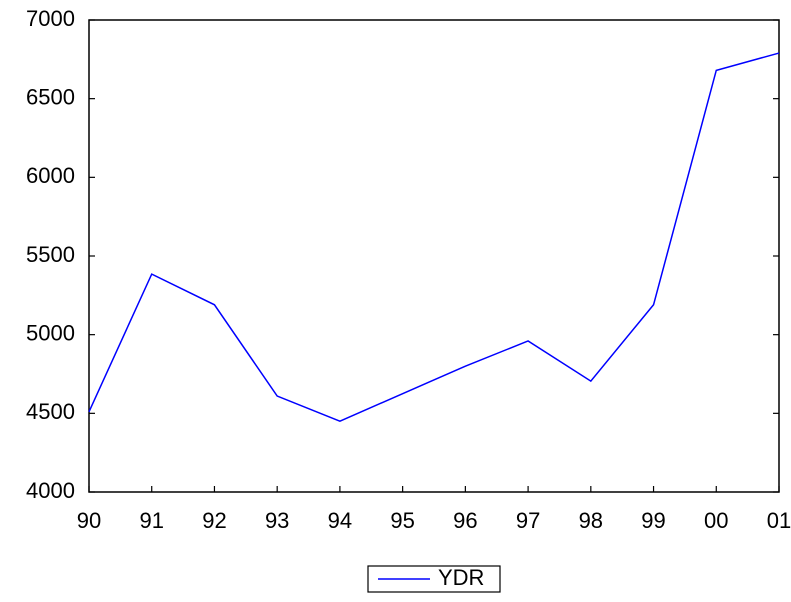 Image resolution: width=791 pixels, height=602 pixels. What do you see at coordinates (151, 520) in the screenshot?
I see `x-tick-label: 91` at bounding box center [151, 520].